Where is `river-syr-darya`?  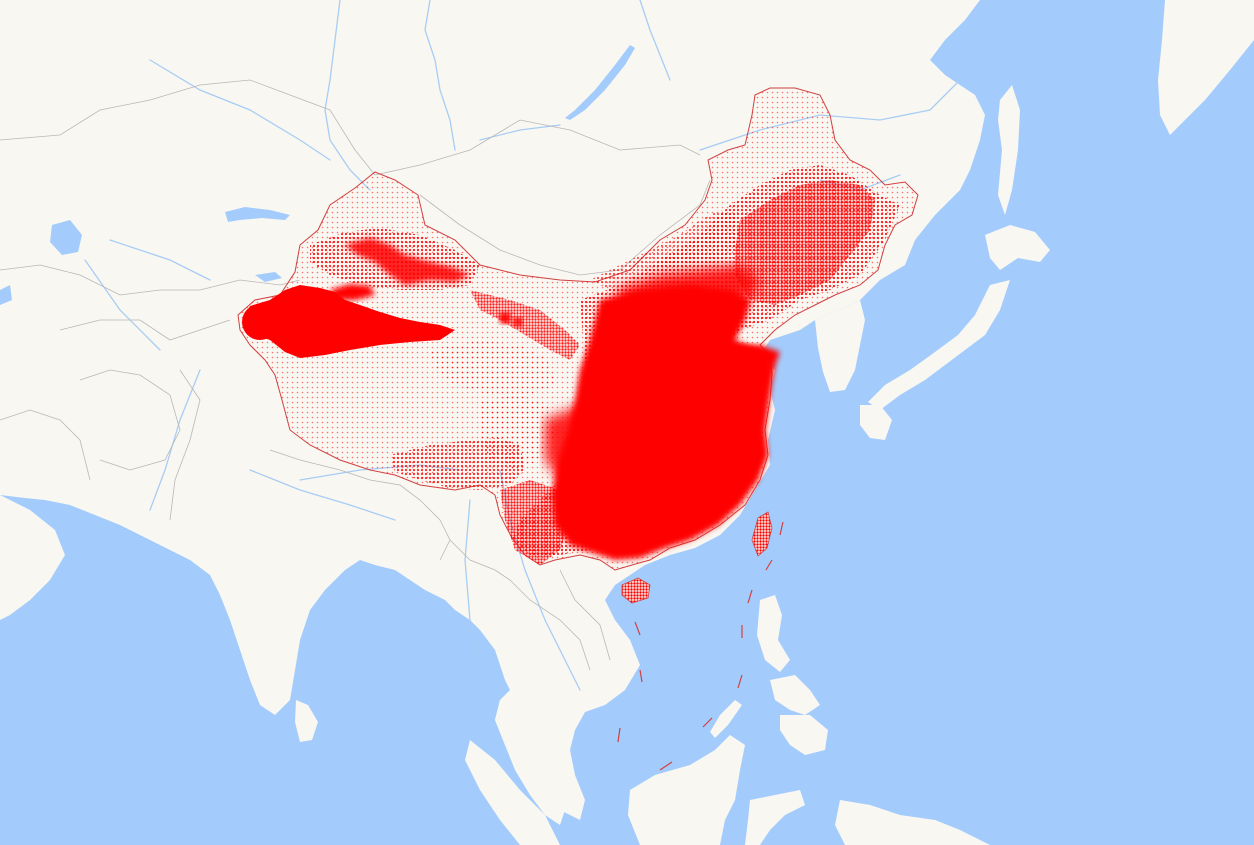 river-syr-darya is located at coordinates (160, 260).